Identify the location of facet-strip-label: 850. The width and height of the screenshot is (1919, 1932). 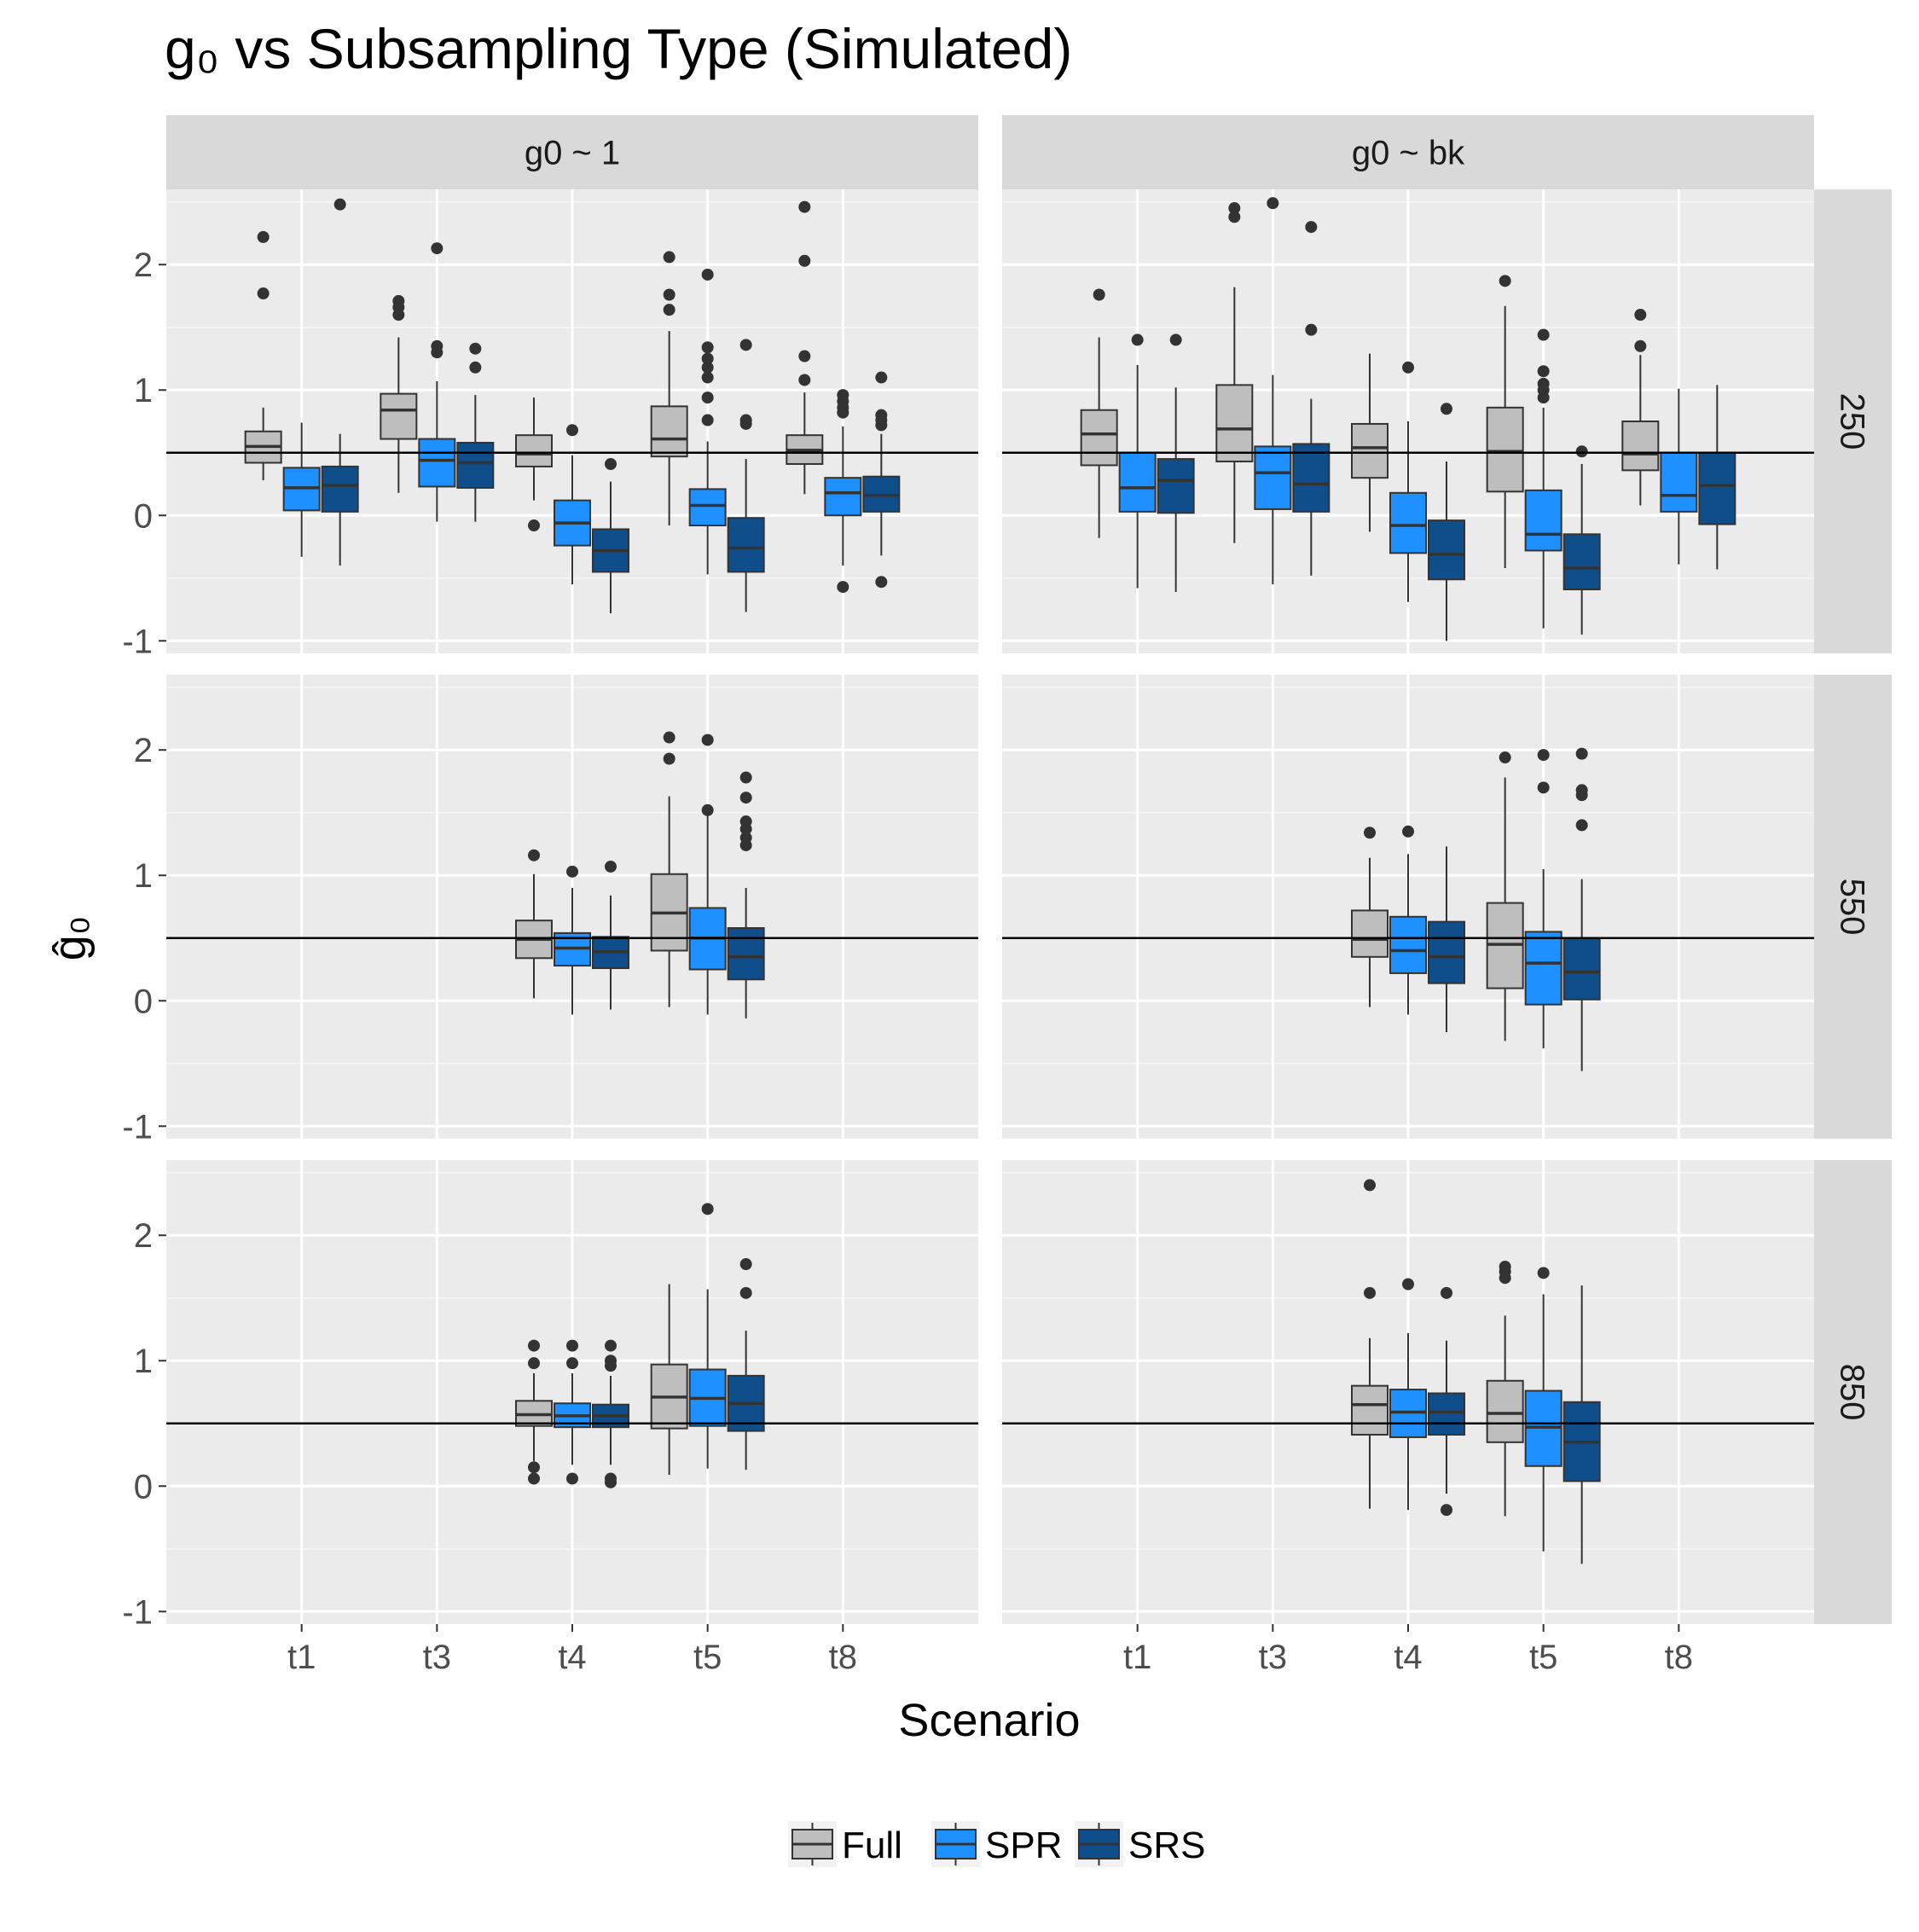
(1852, 1392).